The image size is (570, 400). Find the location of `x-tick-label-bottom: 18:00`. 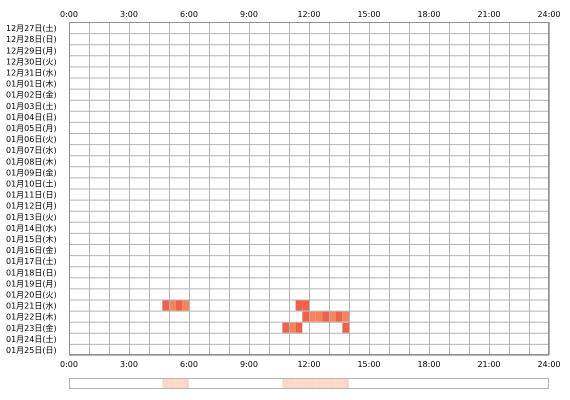

x-tick-label-bottom: 18:00 is located at coordinates (428, 364).